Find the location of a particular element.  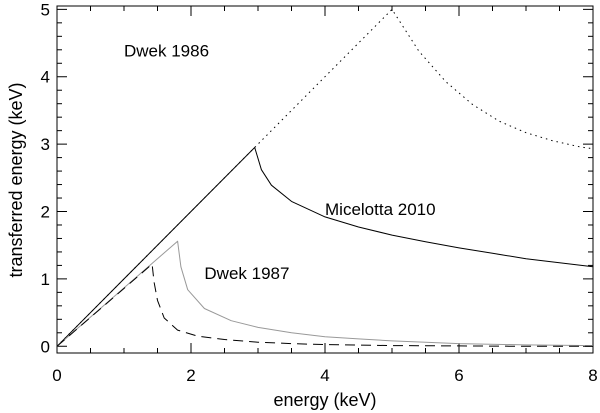

y-tick-label: 1 is located at coordinates (45, 279).